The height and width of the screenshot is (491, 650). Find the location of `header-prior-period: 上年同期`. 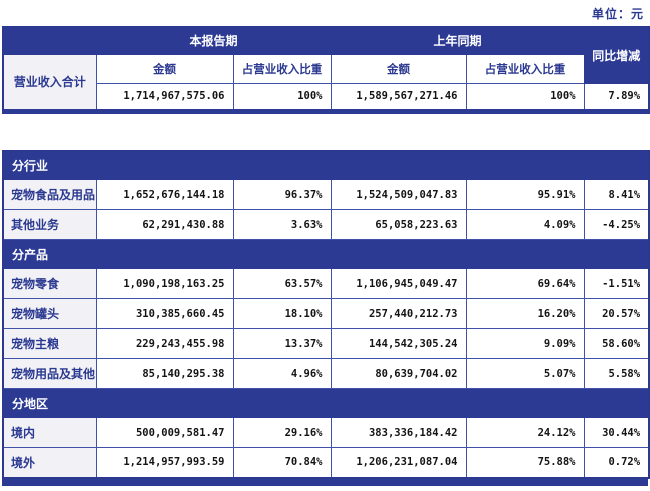

header-prior-period: 上年同期 is located at coordinates (457, 40).